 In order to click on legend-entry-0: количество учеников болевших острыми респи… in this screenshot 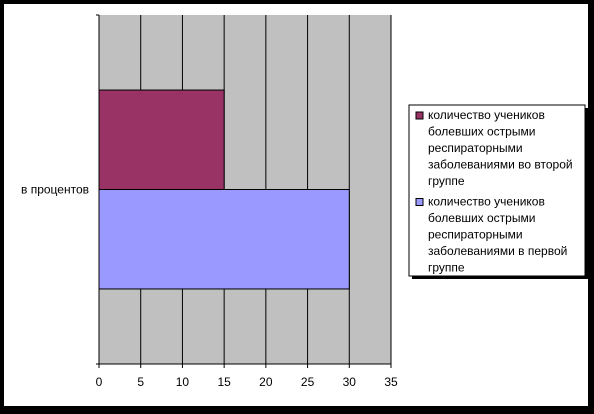, I will do `click(497, 235)`.